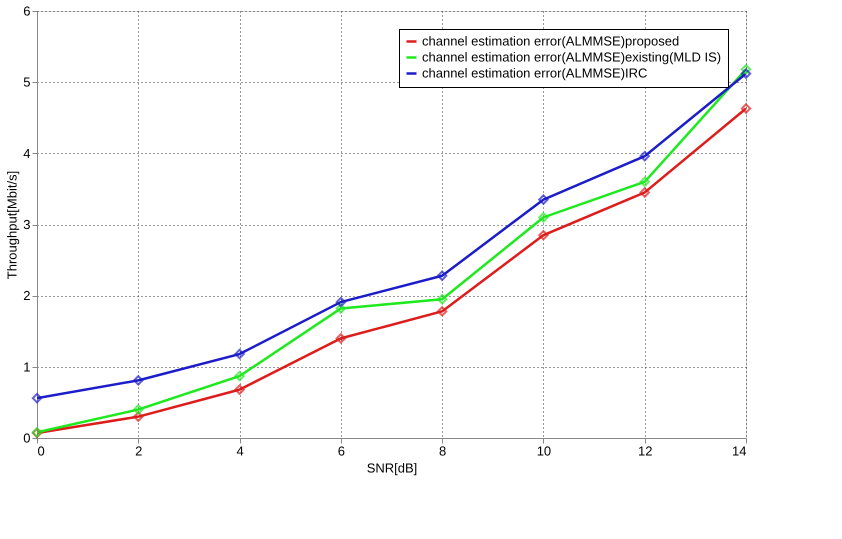  What do you see at coordinates (544, 451) in the screenshot?
I see `x-tick-label: 10` at bounding box center [544, 451].